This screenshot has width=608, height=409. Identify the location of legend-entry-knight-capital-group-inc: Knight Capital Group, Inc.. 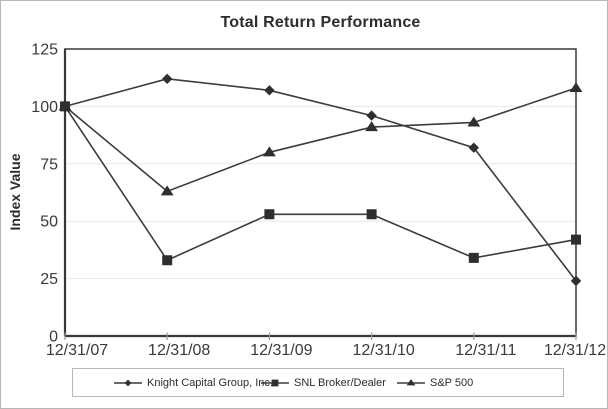
(193, 383).